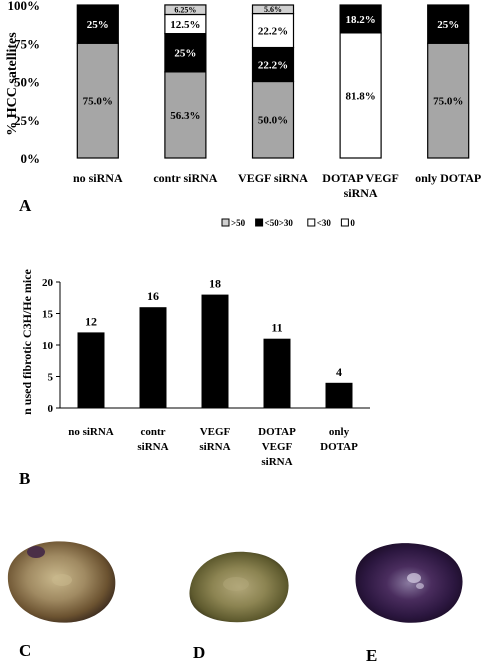 The image size is (494, 666). Describe the element at coordinates (352, 223) in the screenshot. I see `legend-label: 0` at that location.